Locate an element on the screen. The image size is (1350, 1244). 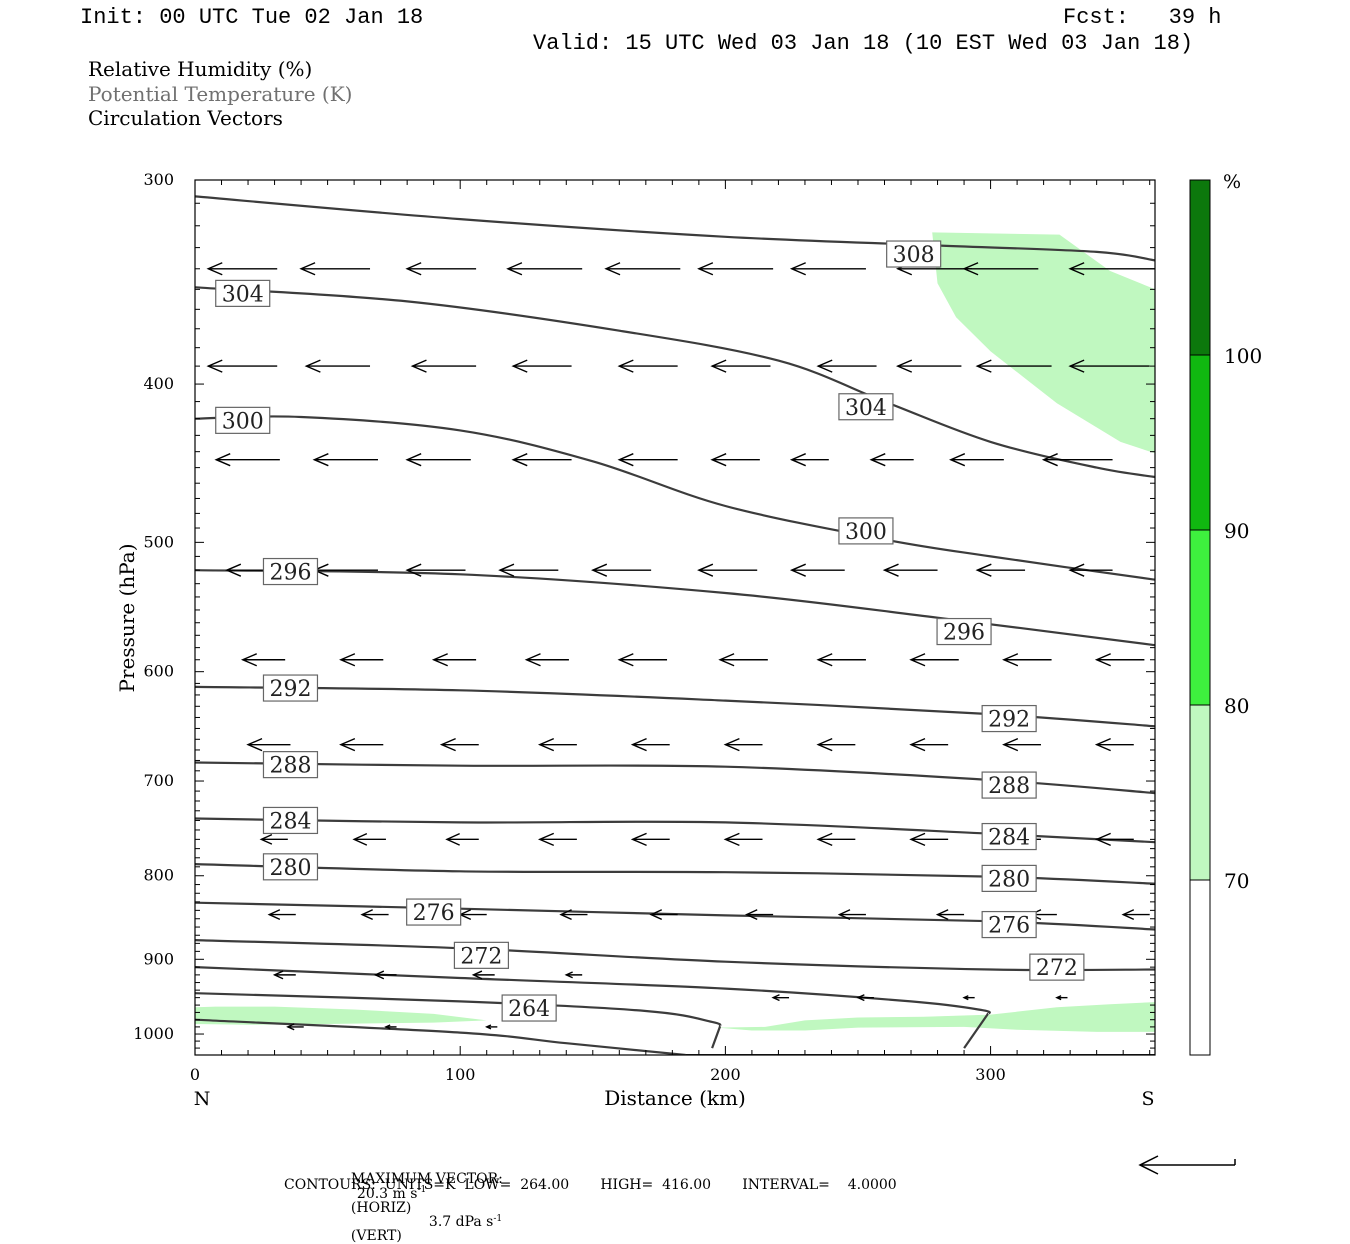
y-axis-label: Pressure (hPa) is located at coordinates (127, 618).